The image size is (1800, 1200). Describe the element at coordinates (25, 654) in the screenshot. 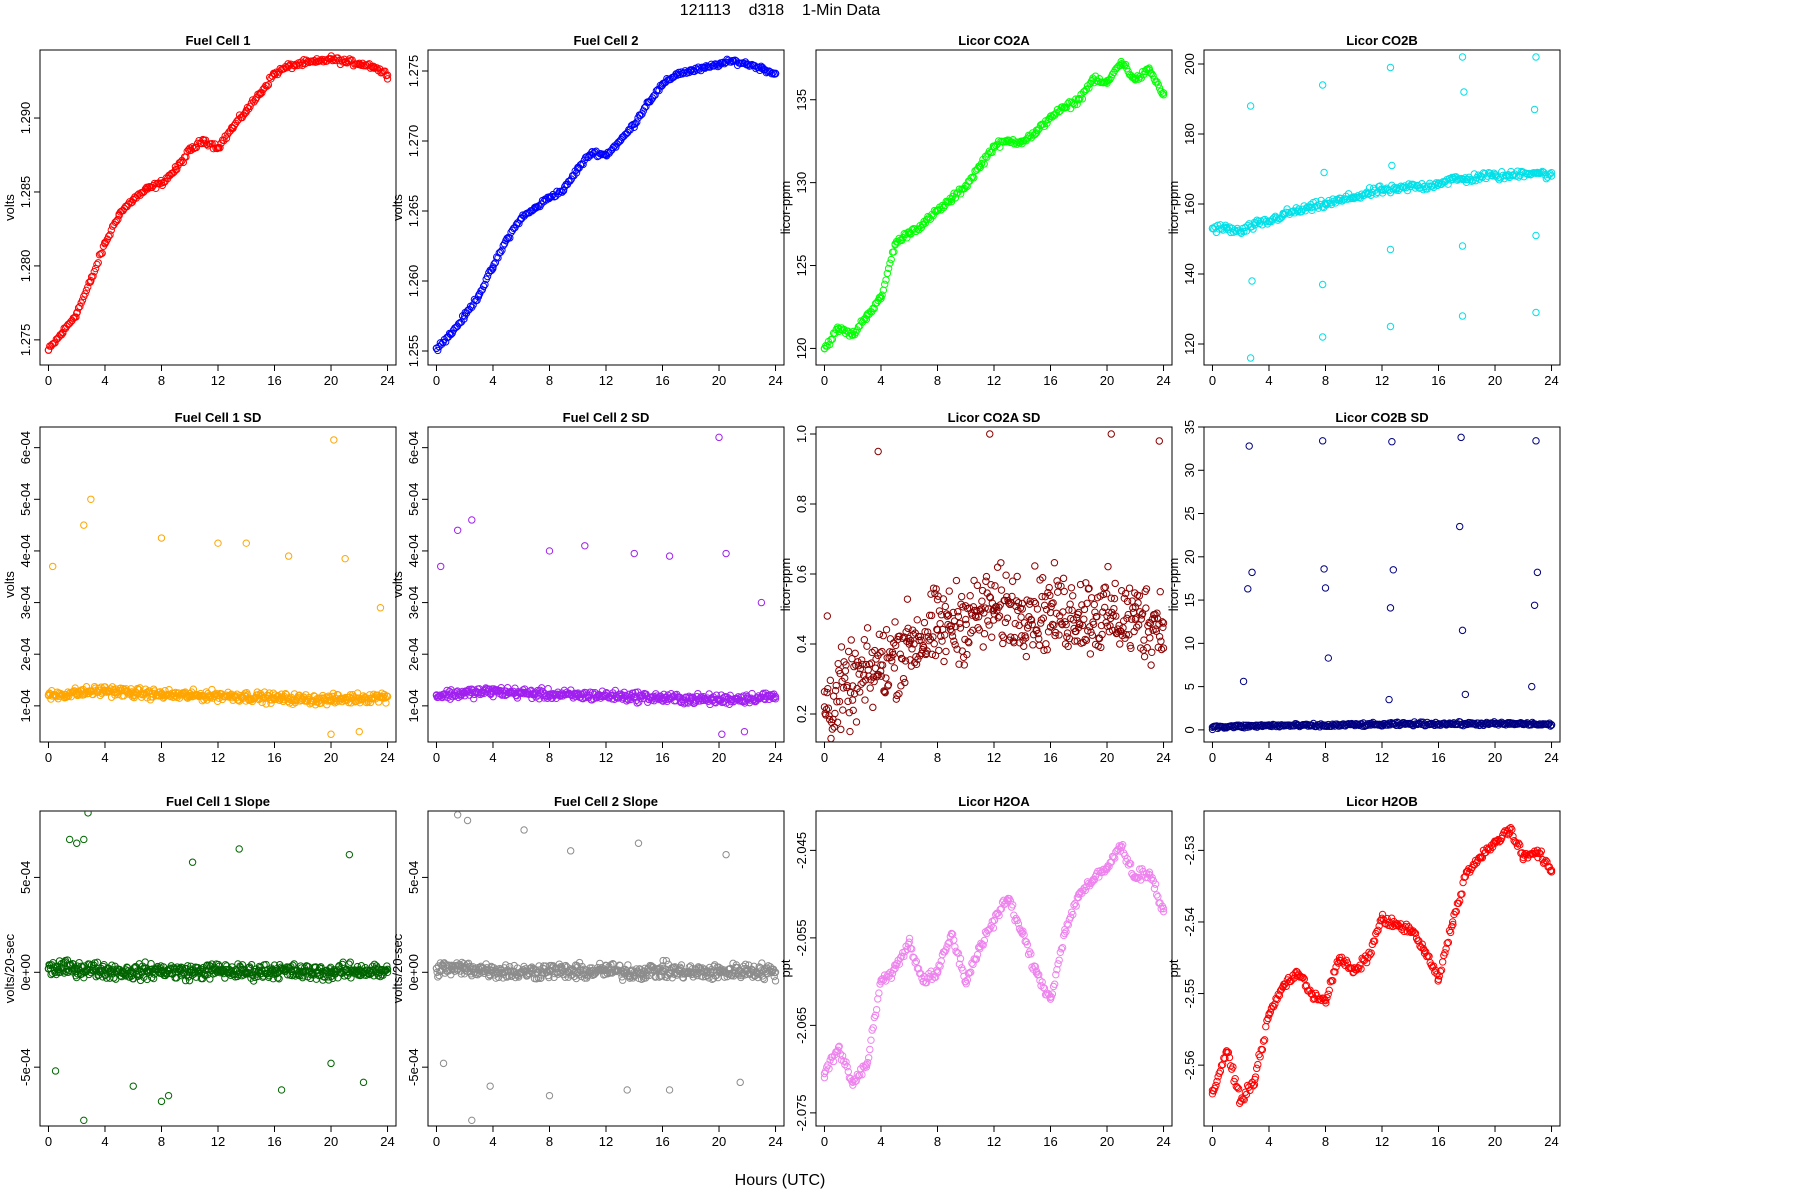

I see `y-tick-label: 2e-04` at that location.